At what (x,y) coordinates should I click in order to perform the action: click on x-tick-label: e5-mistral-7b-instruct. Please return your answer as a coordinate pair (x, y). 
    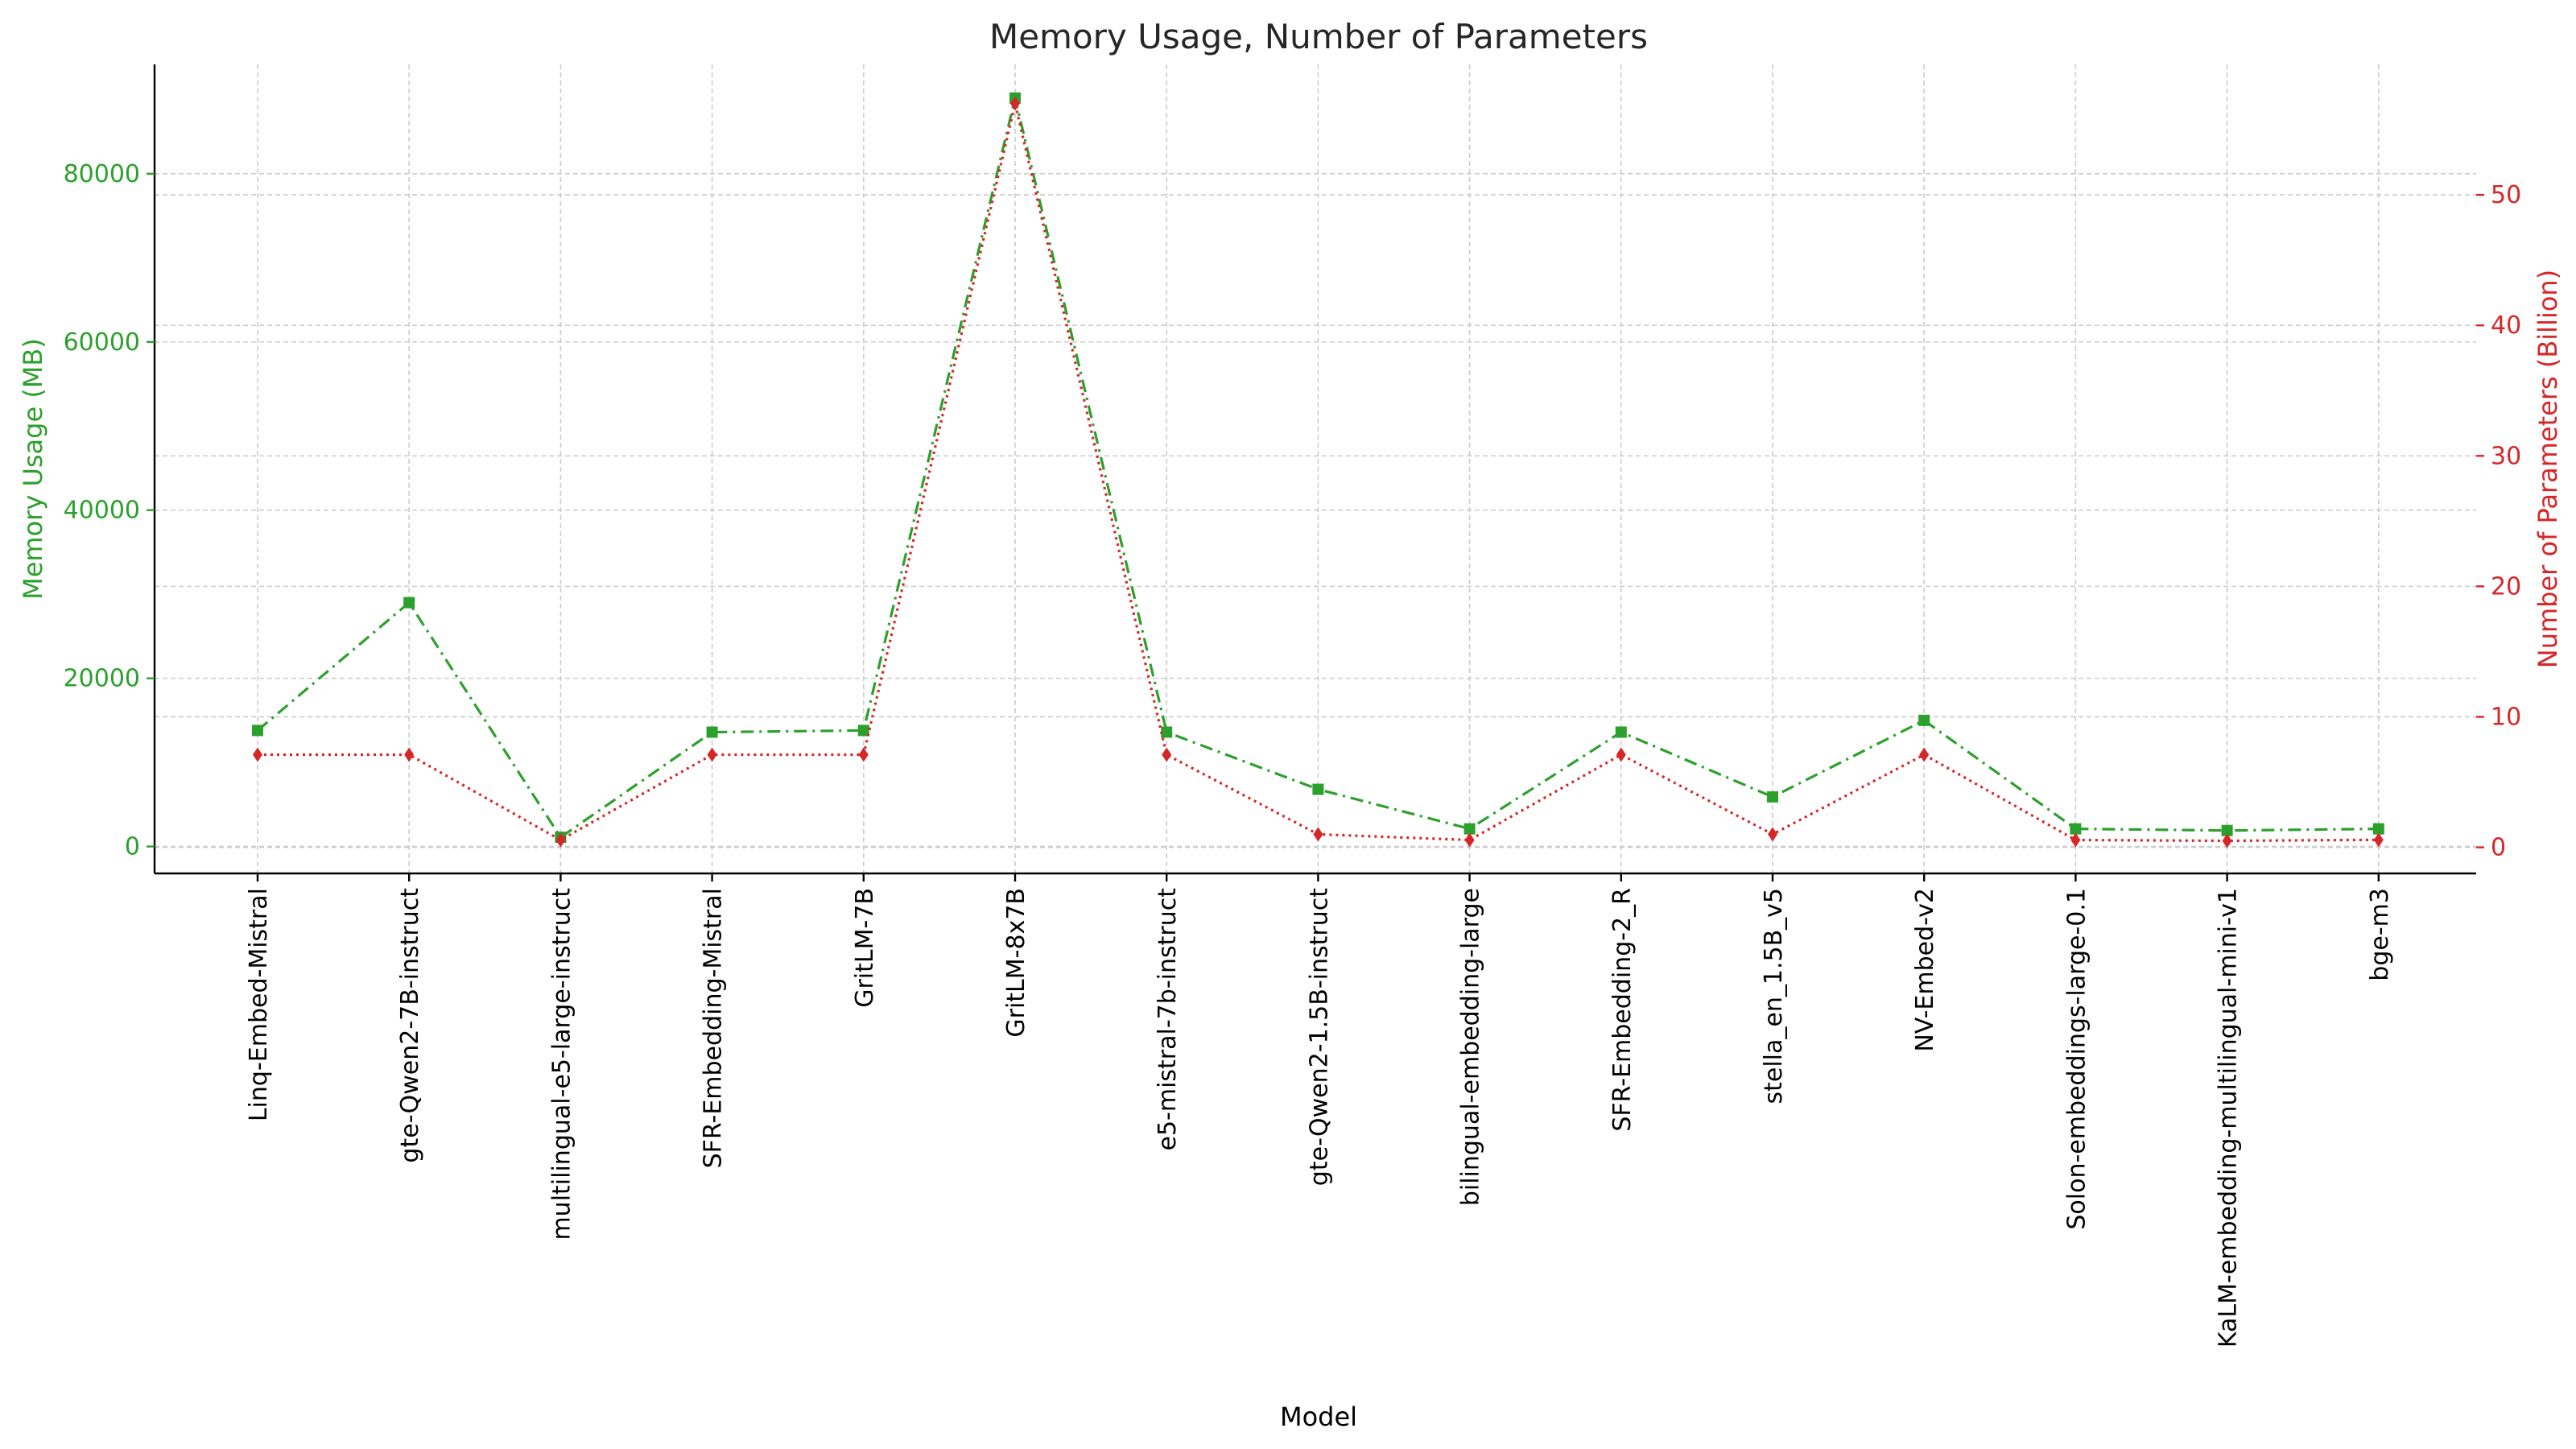
    Looking at the image, I should click on (1168, 1019).